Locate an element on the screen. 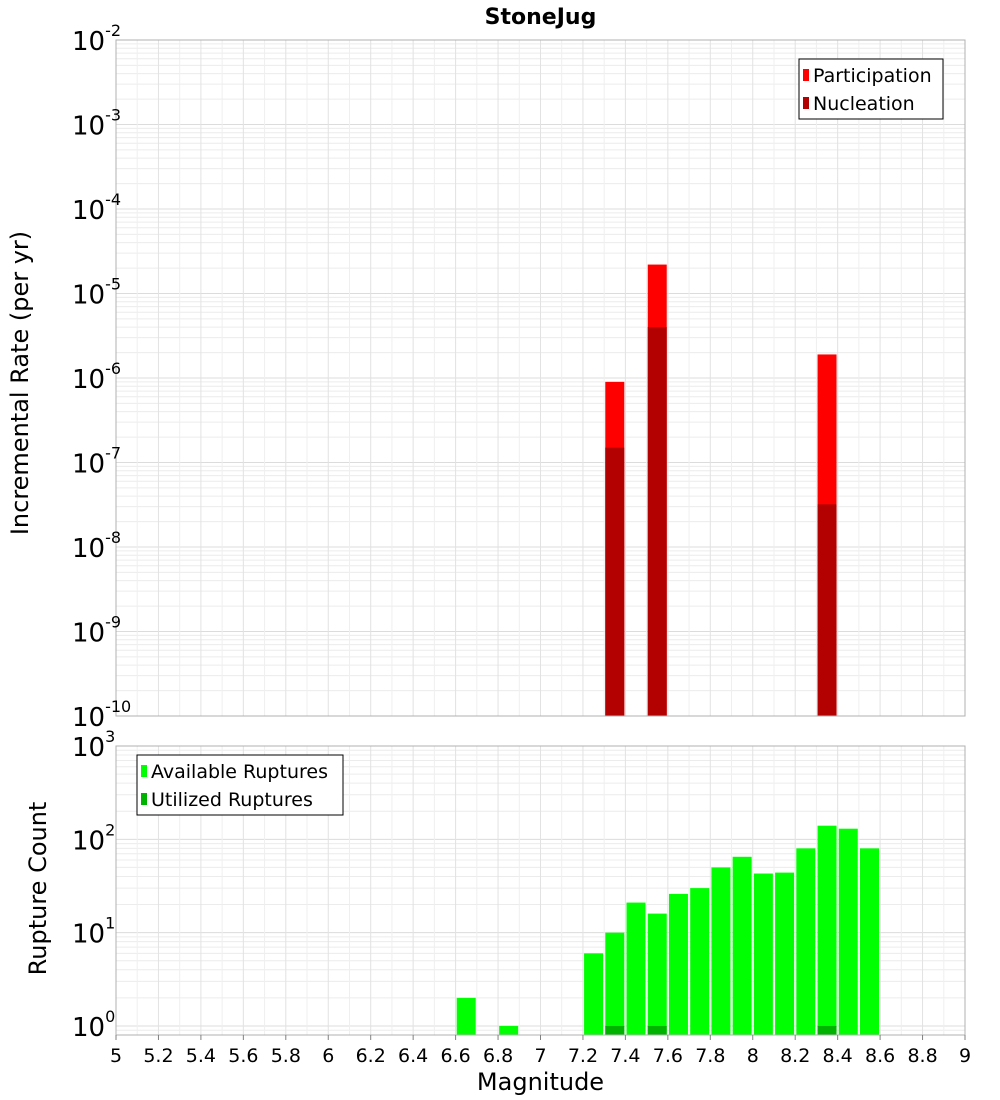 The width and height of the screenshot is (1000, 1100). x-tick-label: 5.6 is located at coordinates (243, 1056).